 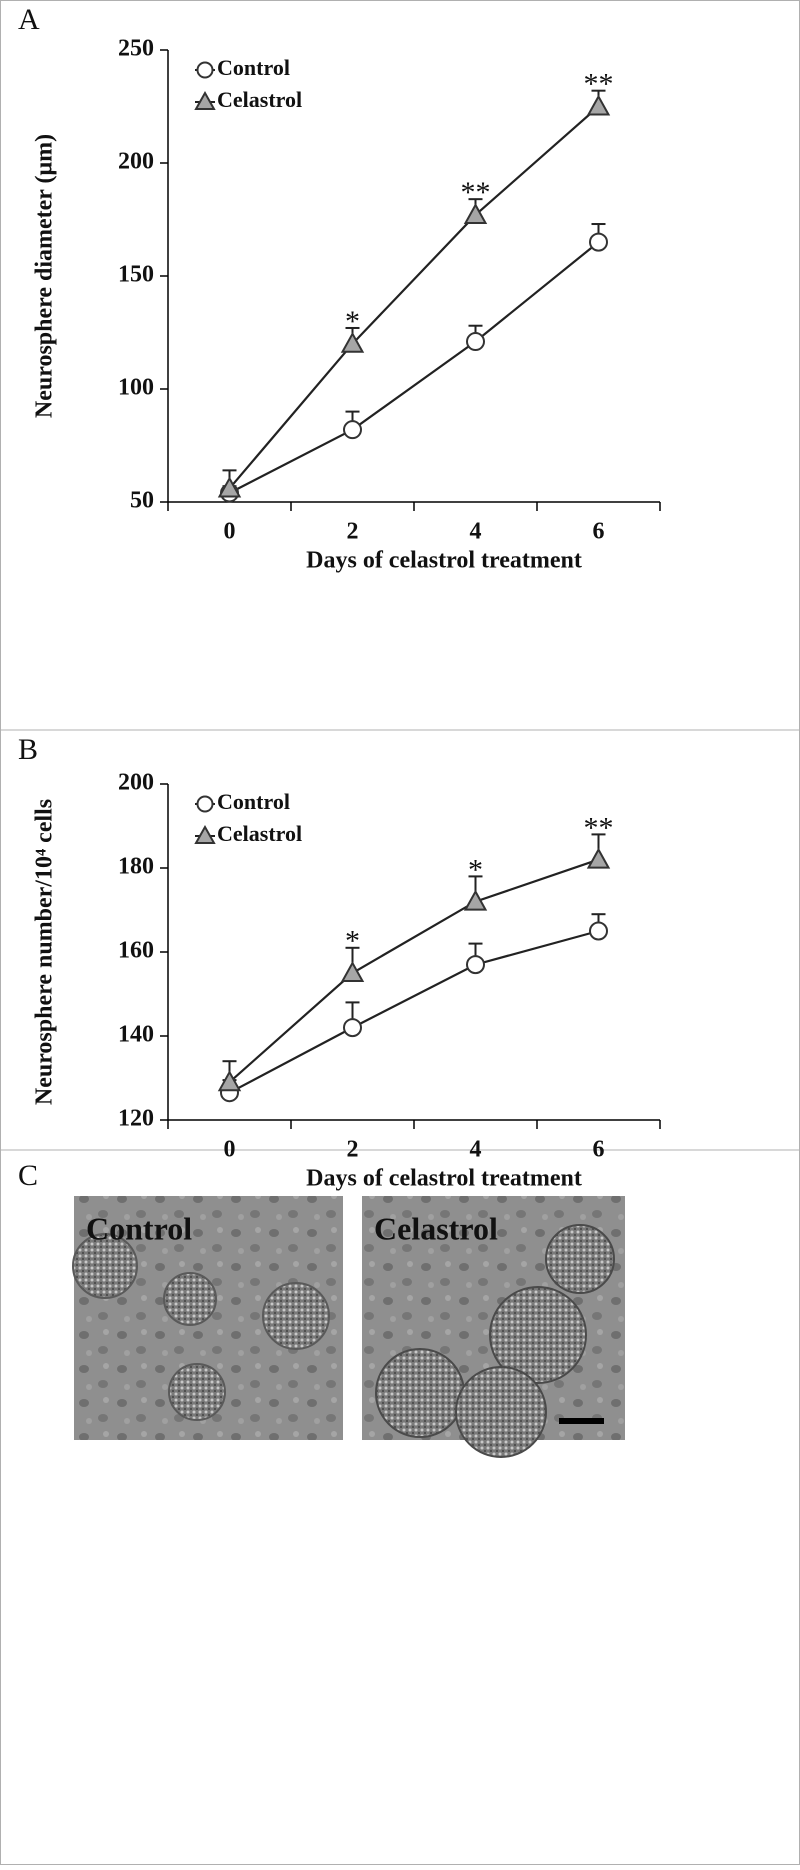 What do you see at coordinates (139, 1228) in the screenshot?
I see `image-caption: Control` at bounding box center [139, 1228].